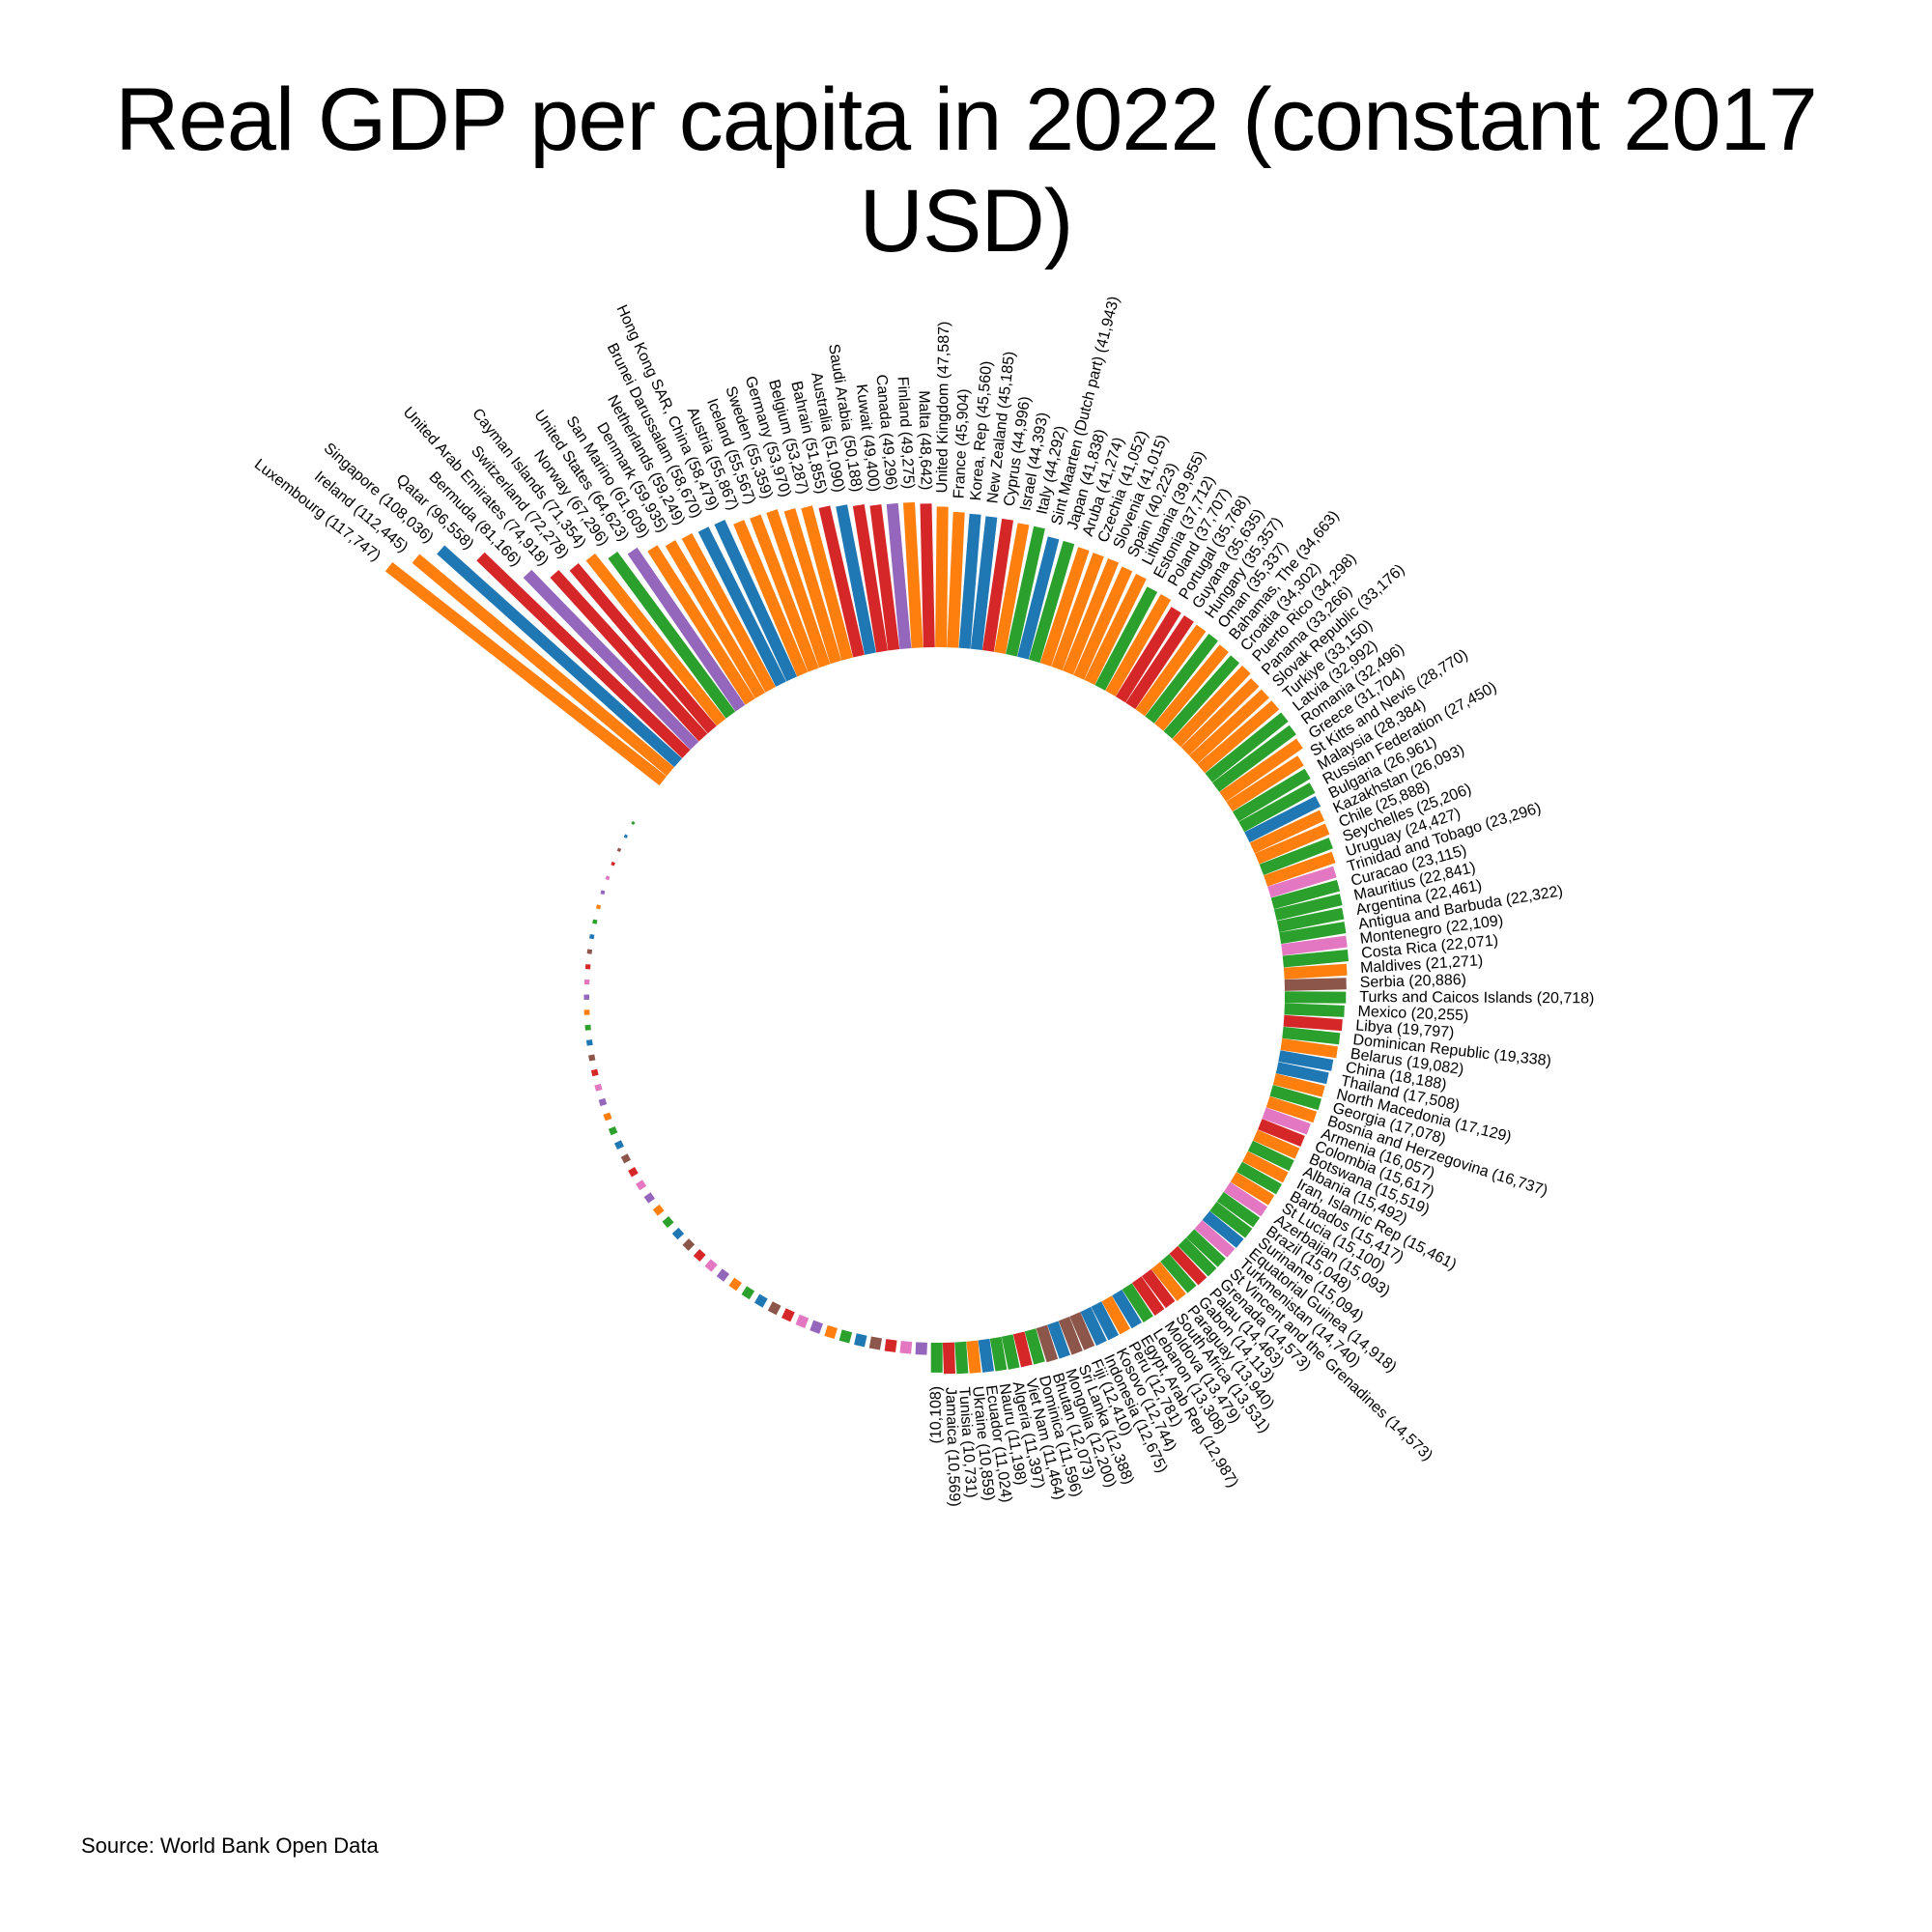 Image resolution: width=1932 pixels, height=1932 pixels. Describe the element at coordinates (1476, 998) in the screenshot. I see `bar-label: Turks and Caicos Islands (20,718)` at that location.